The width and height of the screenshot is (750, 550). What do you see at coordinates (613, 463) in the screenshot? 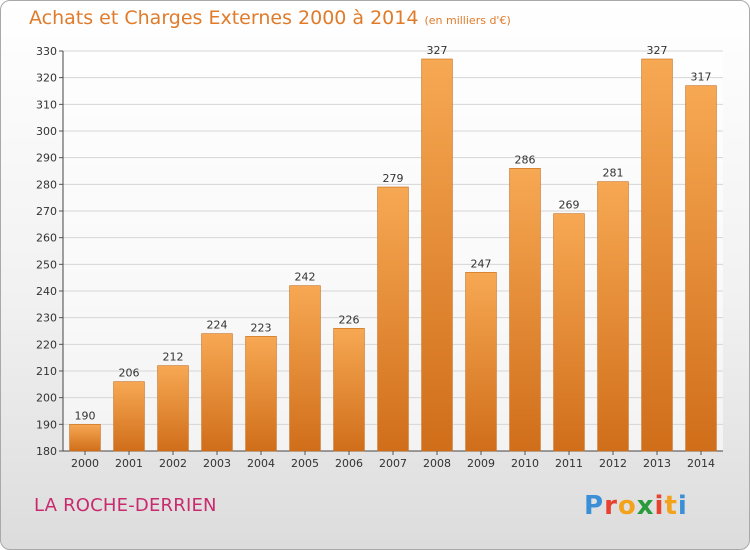
I see `x-tick-label-2012: 2012` at bounding box center [613, 463].